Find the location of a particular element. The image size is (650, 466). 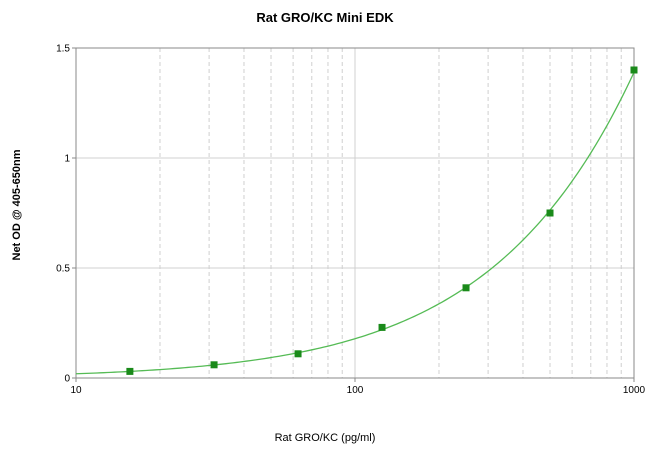

x-tick-label: 100 is located at coordinates (355, 390).